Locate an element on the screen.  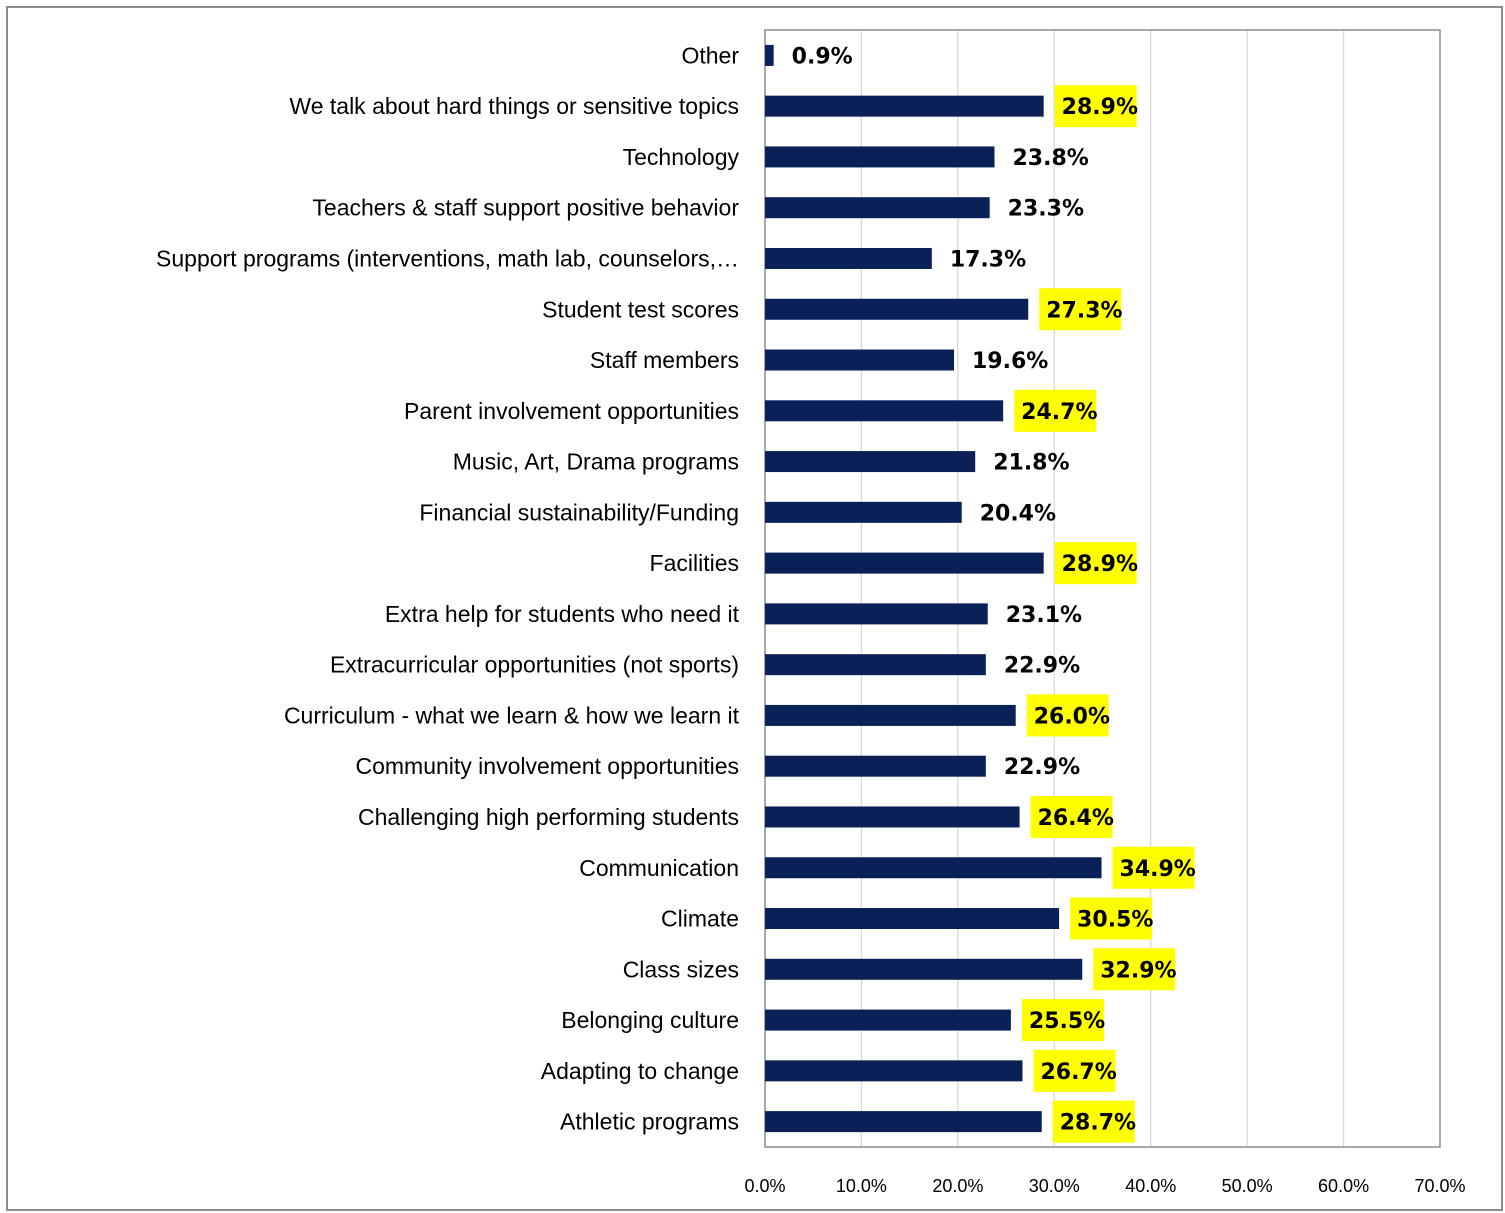
category-label: Extra help for students who need it is located at coordinates (562, 614).